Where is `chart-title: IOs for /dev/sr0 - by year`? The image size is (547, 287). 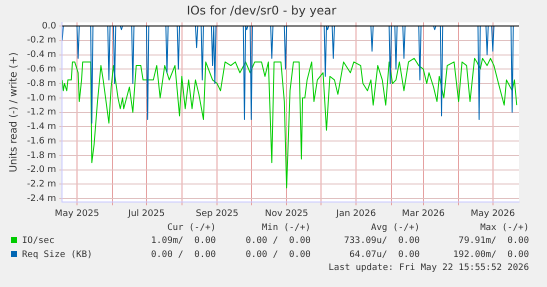
chart-title: IOs for /dev/sr0 - by year is located at coordinates (261, 10).